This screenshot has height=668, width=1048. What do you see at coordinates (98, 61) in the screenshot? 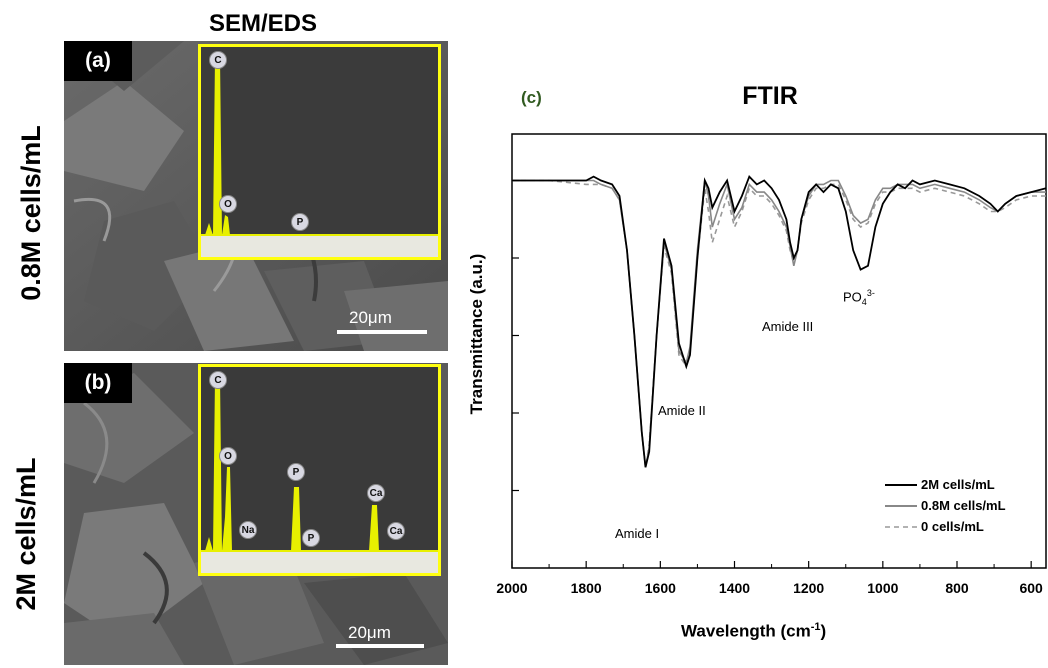
I see `panel-tag-a: (a)` at bounding box center [98, 61].